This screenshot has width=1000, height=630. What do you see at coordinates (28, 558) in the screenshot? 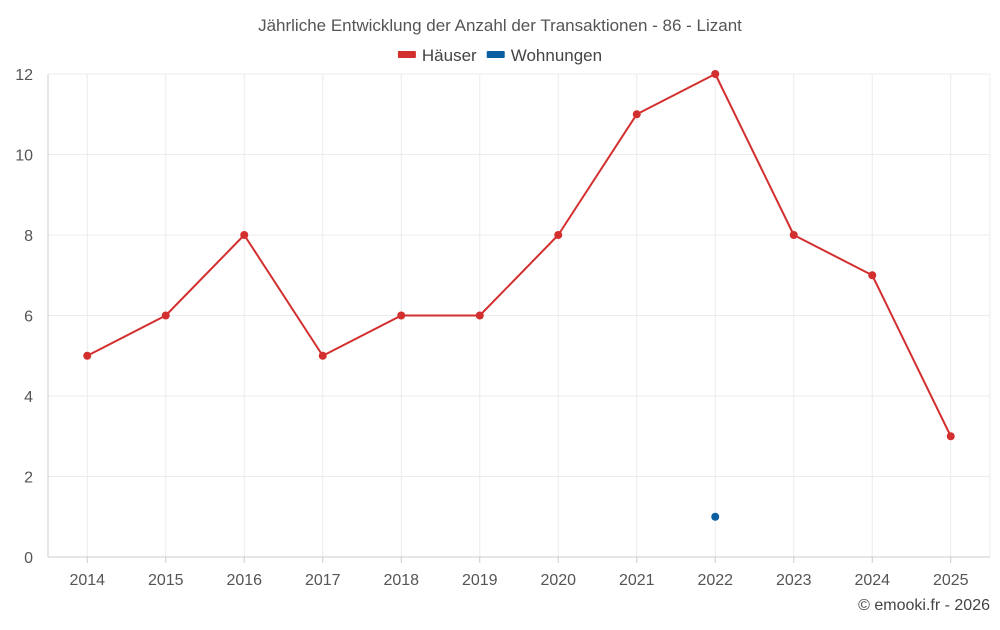
I see `y-tick-label: 0` at bounding box center [28, 558].